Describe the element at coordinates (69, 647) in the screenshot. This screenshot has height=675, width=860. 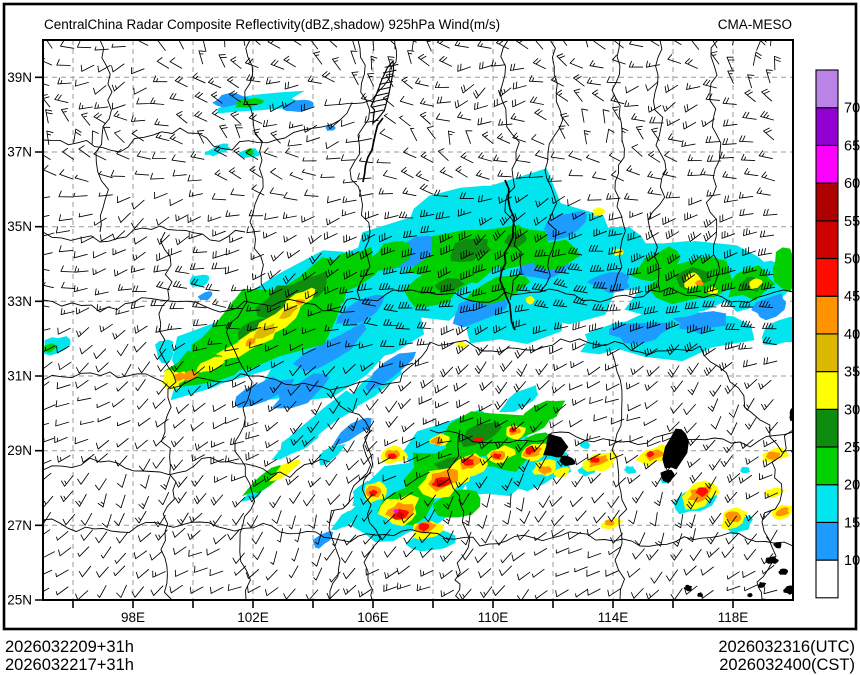
I see `init-time-utc: 2026032209+31h` at that location.